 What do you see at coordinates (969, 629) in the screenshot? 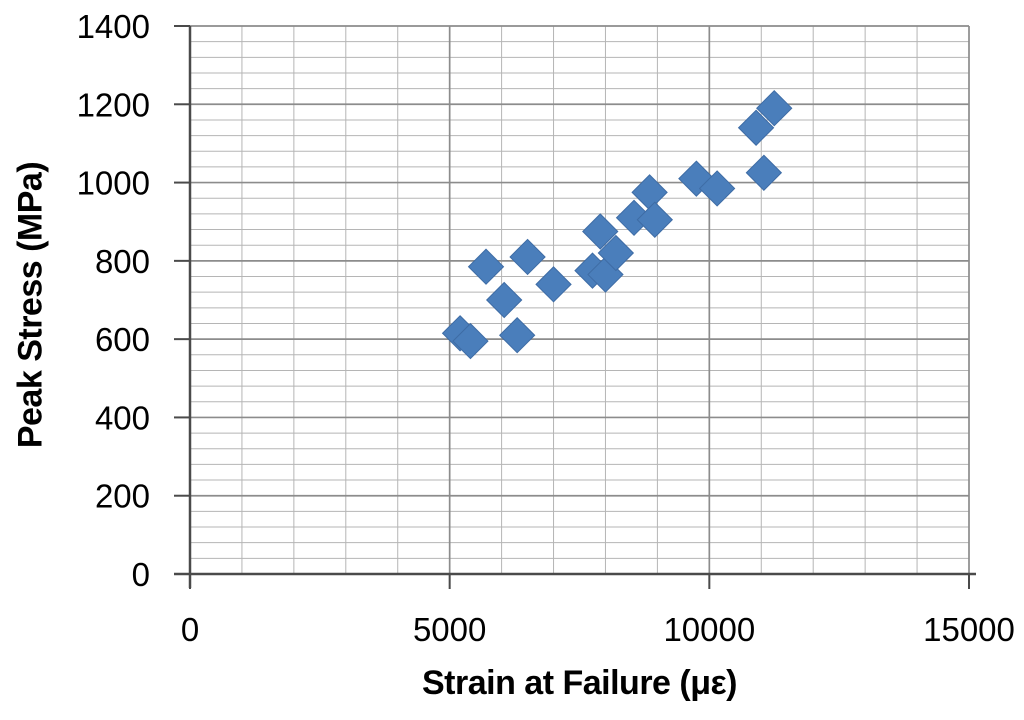
I see `x-tick-label: 15000` at bounding box center [969, 629].